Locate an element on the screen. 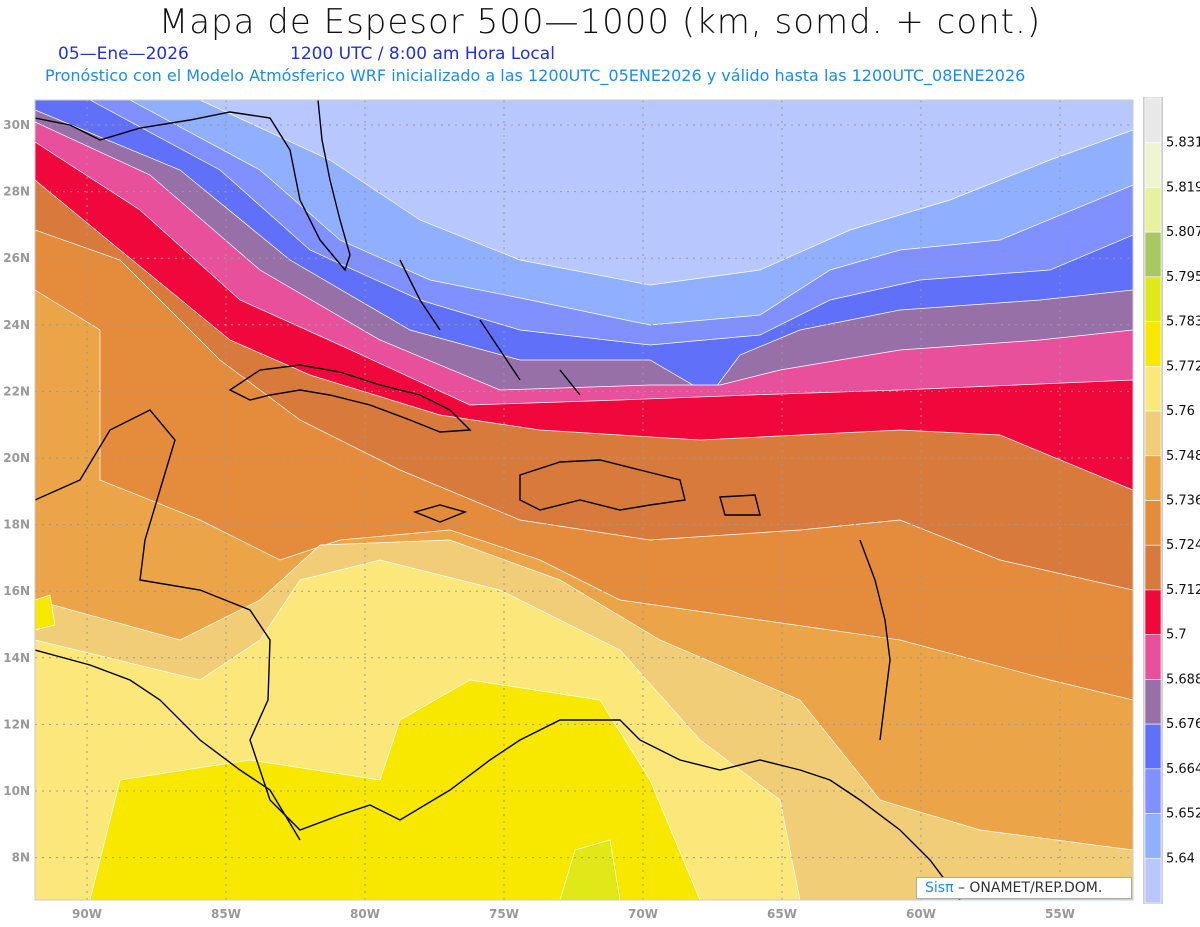  band-5.783-west is located at coordinates (45, 612).